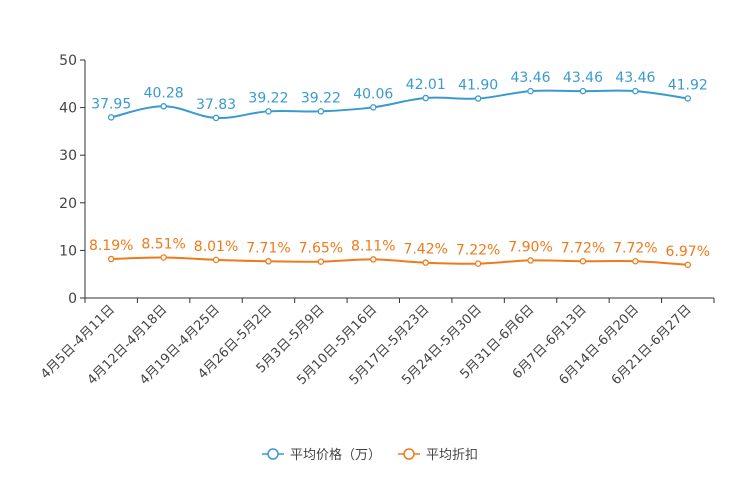 This screenshot has width=744, height=496. Describe the element at coordinates (68, 156) in the screenshot. I see `y-tick-label: 30` at that location.